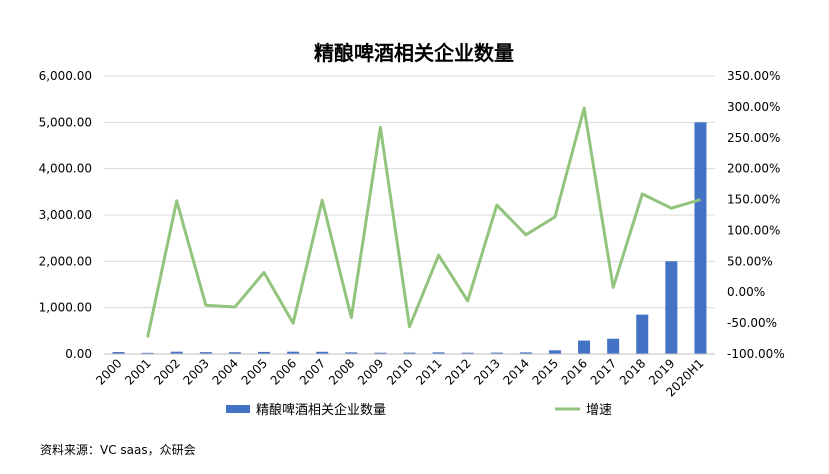  Describe the element at coordinates (321, 410) in the screenshot. I see `legend-bar-label: 精酿啤酒相关企业数量` at that location.